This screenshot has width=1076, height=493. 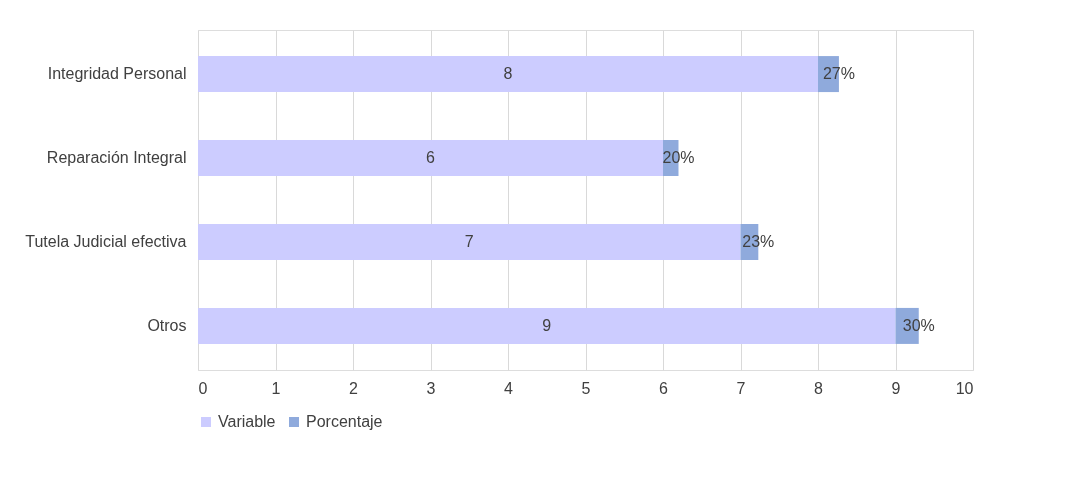 I want to click on y-tick-label: Otros, so click(x=167, y=325).